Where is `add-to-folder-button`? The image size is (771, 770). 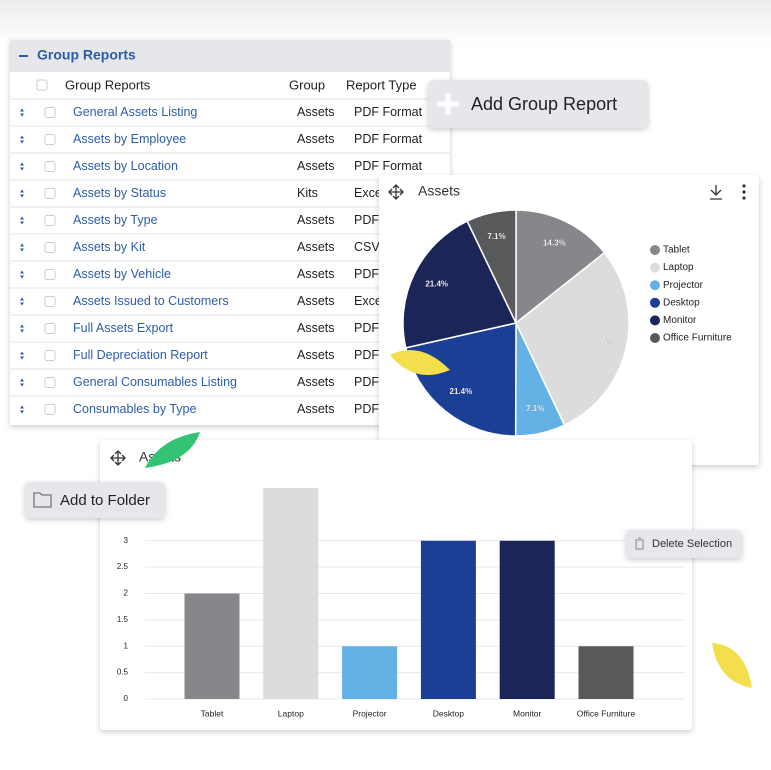
add-to-folder-button is located at coordinates (95, 500).